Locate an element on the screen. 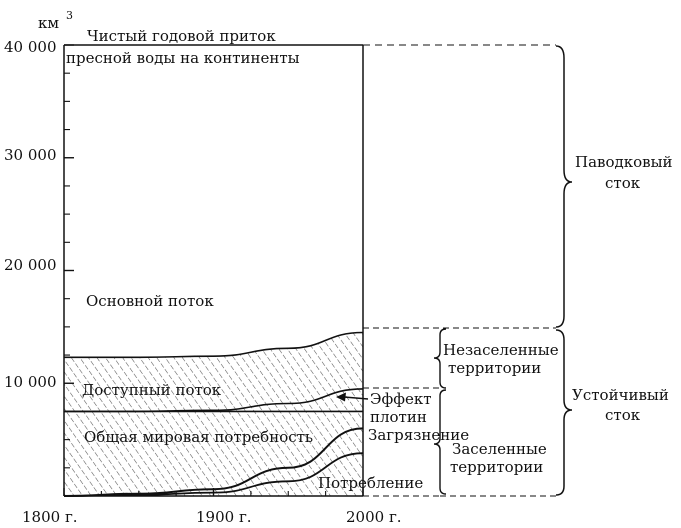 The height and width of the screenshot is (528, 681). label-world-demand: Общая мировая потребность is located at coordinates (198, 437).